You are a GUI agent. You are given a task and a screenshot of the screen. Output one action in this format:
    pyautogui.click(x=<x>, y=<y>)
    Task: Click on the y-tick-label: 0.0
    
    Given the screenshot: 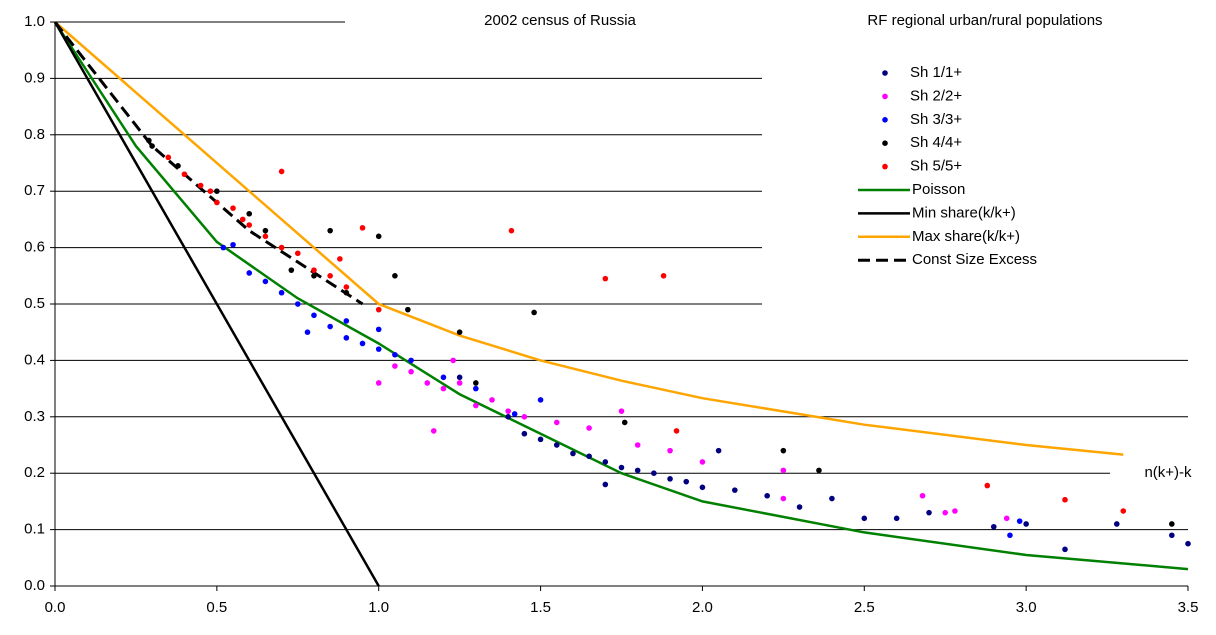 What is the action you would take?
    pyautogui.click(x=34, y=585)
    